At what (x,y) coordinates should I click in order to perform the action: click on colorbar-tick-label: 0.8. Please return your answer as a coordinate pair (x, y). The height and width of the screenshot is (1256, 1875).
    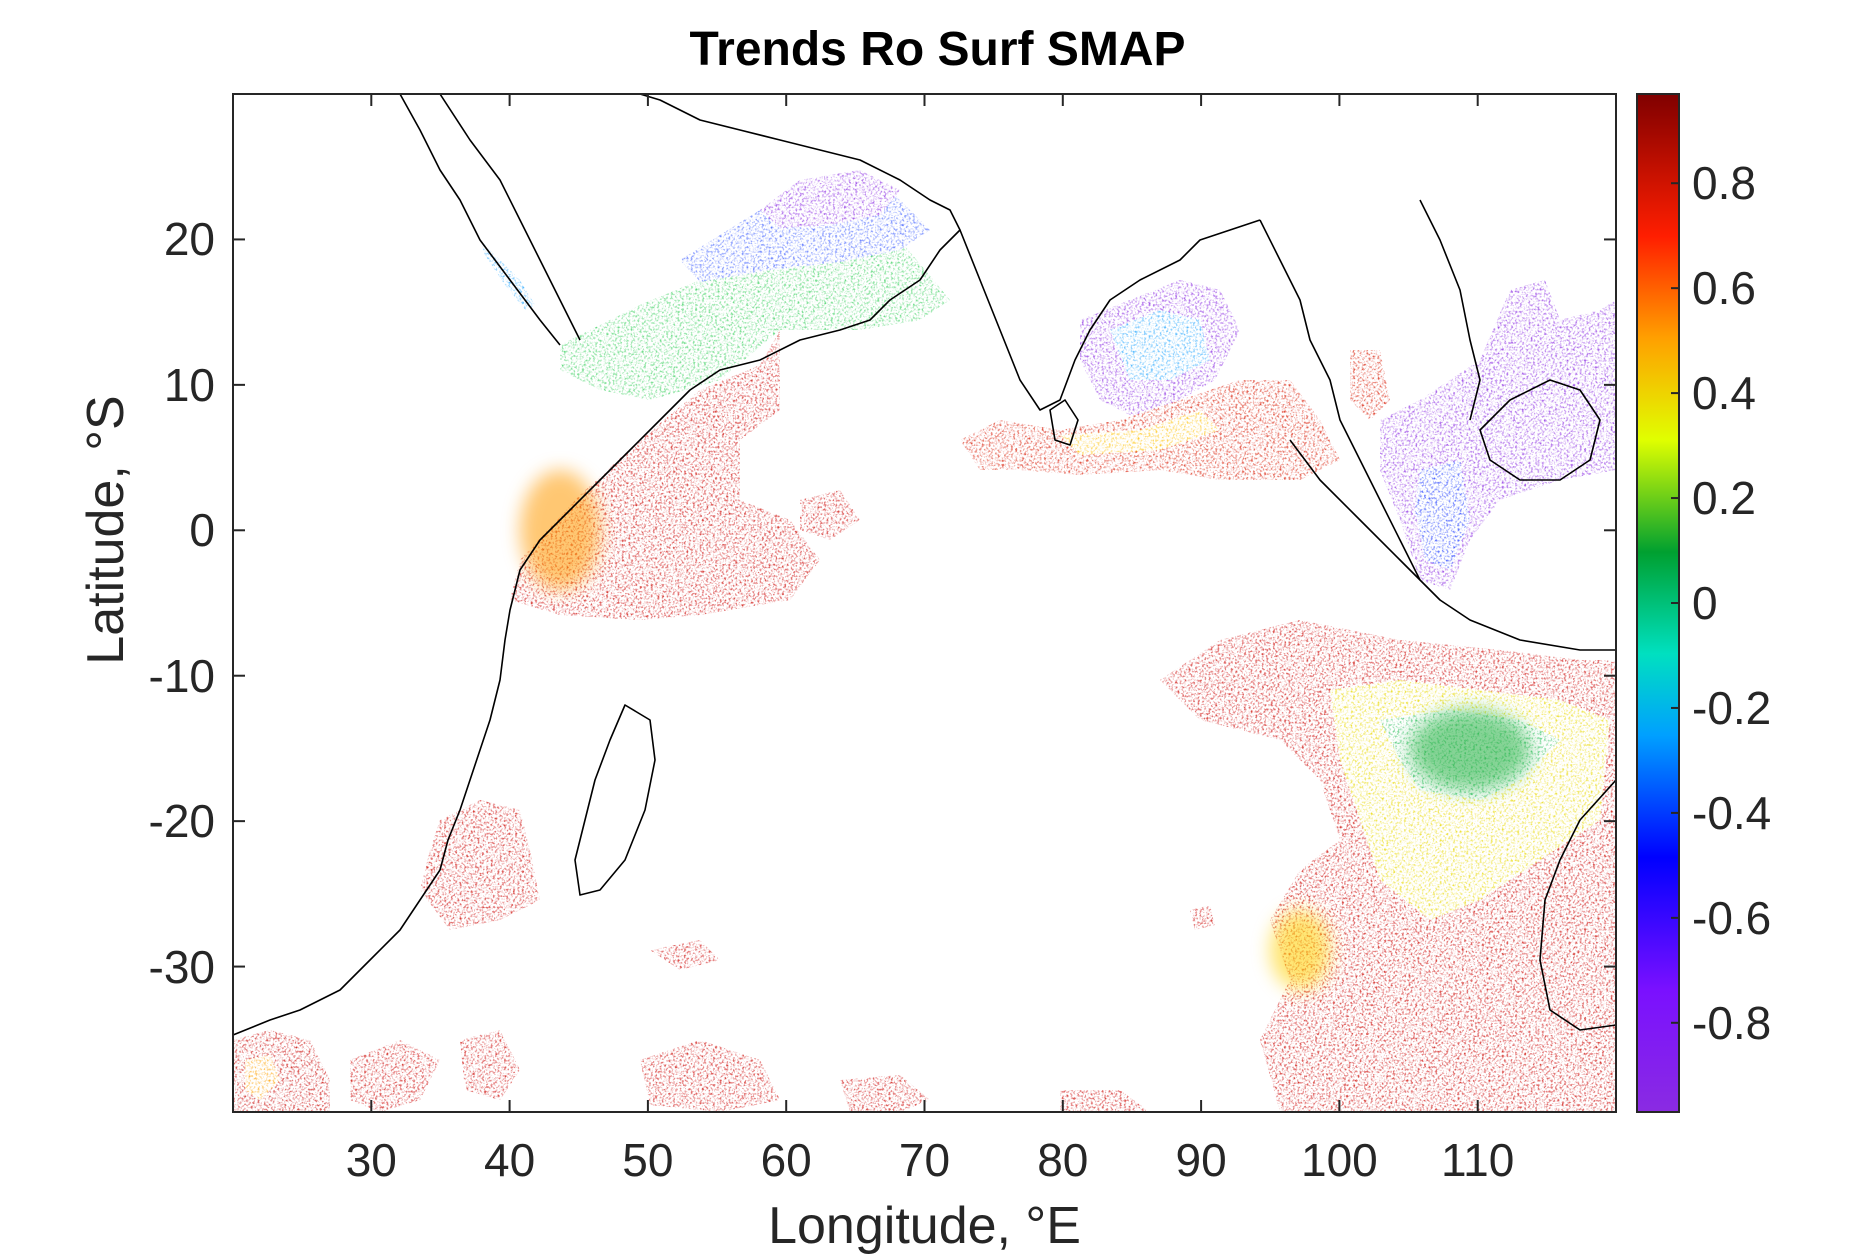
    Looking at the image, I should click on (1724, 183).